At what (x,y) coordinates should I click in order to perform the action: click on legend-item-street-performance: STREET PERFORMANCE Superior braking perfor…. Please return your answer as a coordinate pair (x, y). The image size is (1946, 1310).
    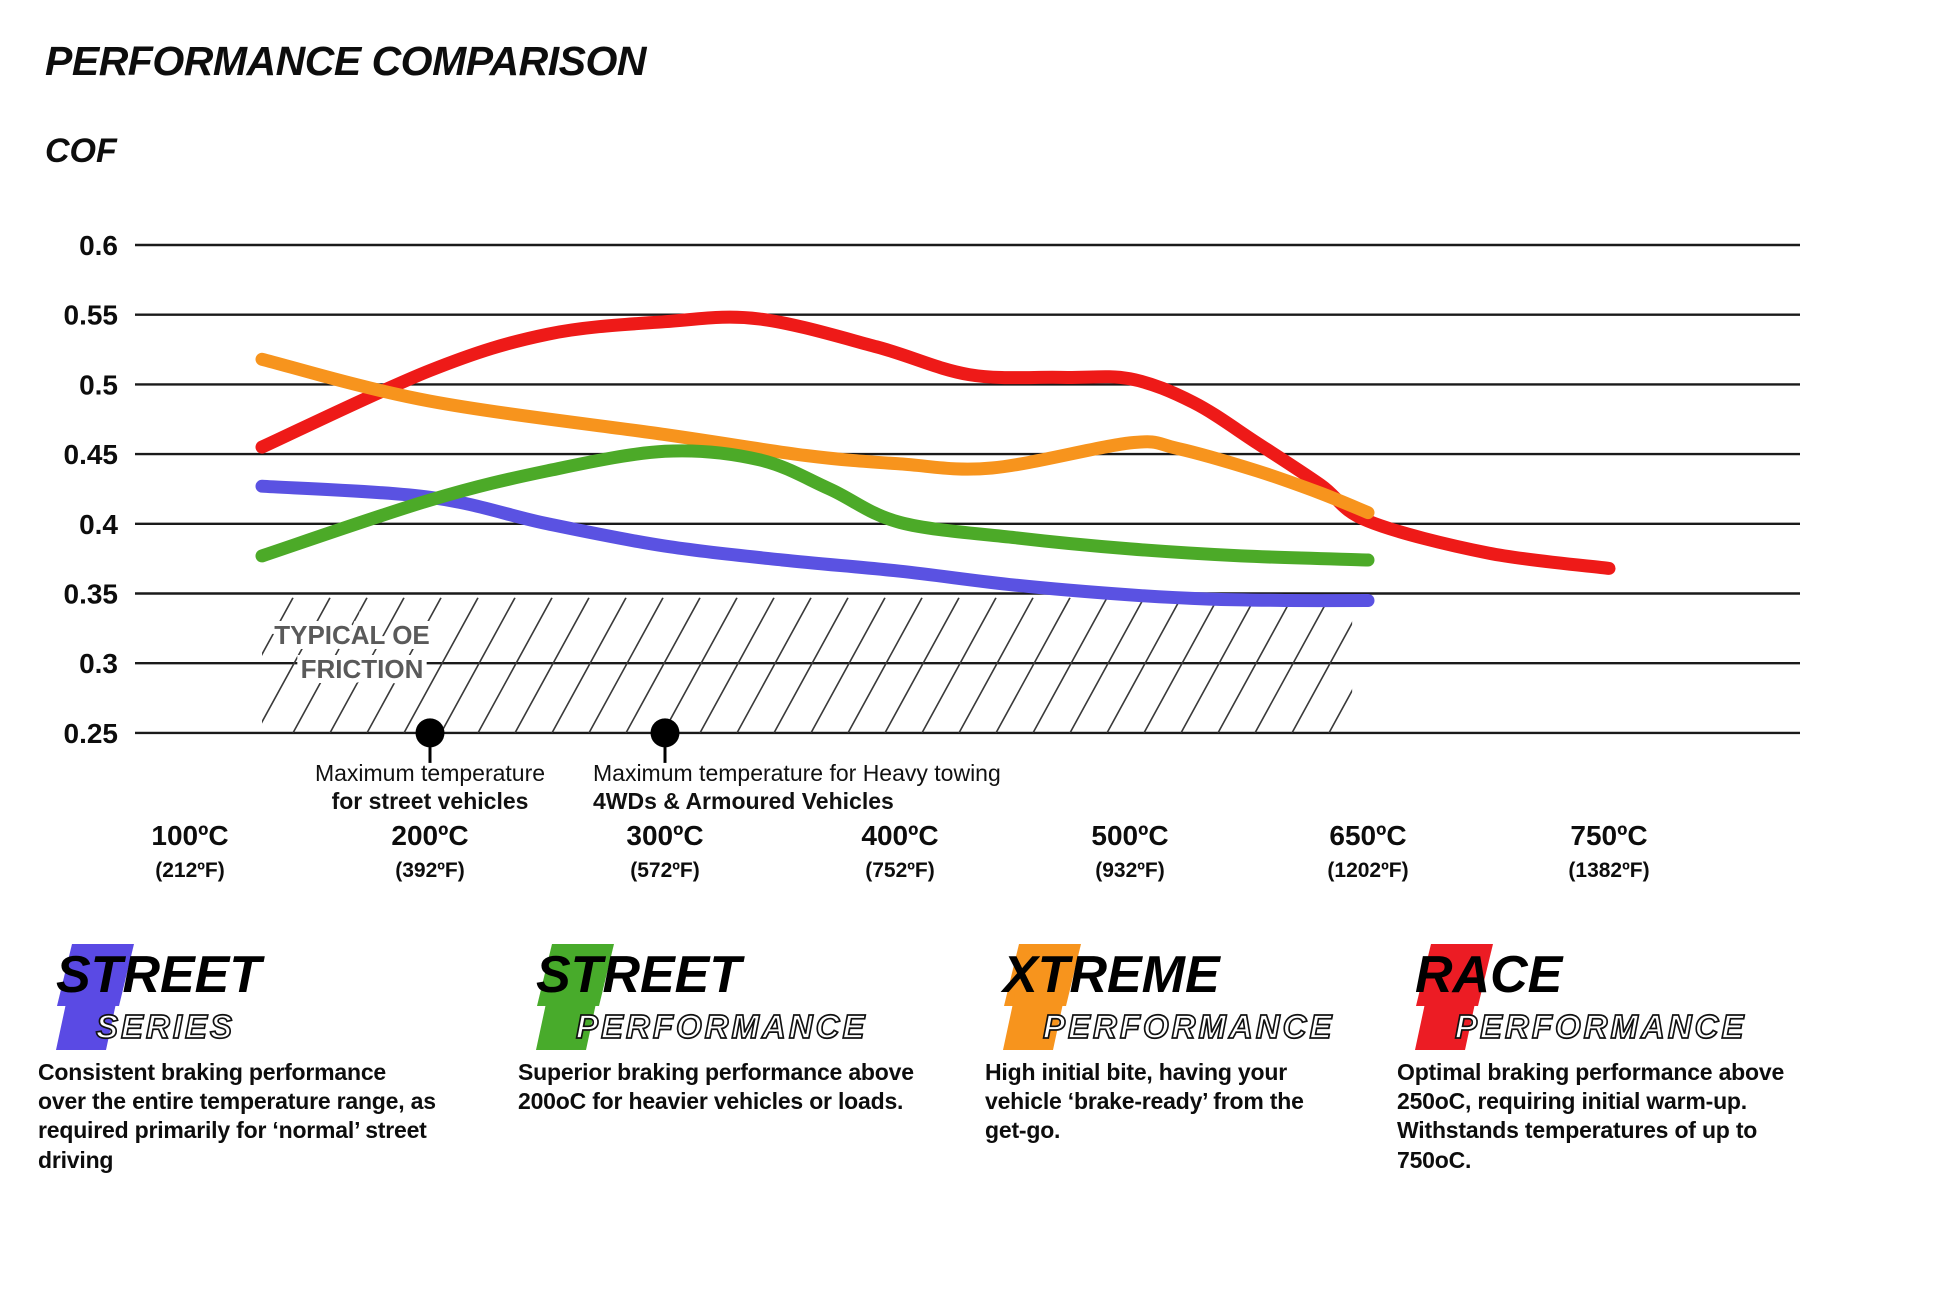
    Looking at the image, I should click on (753, 1029).